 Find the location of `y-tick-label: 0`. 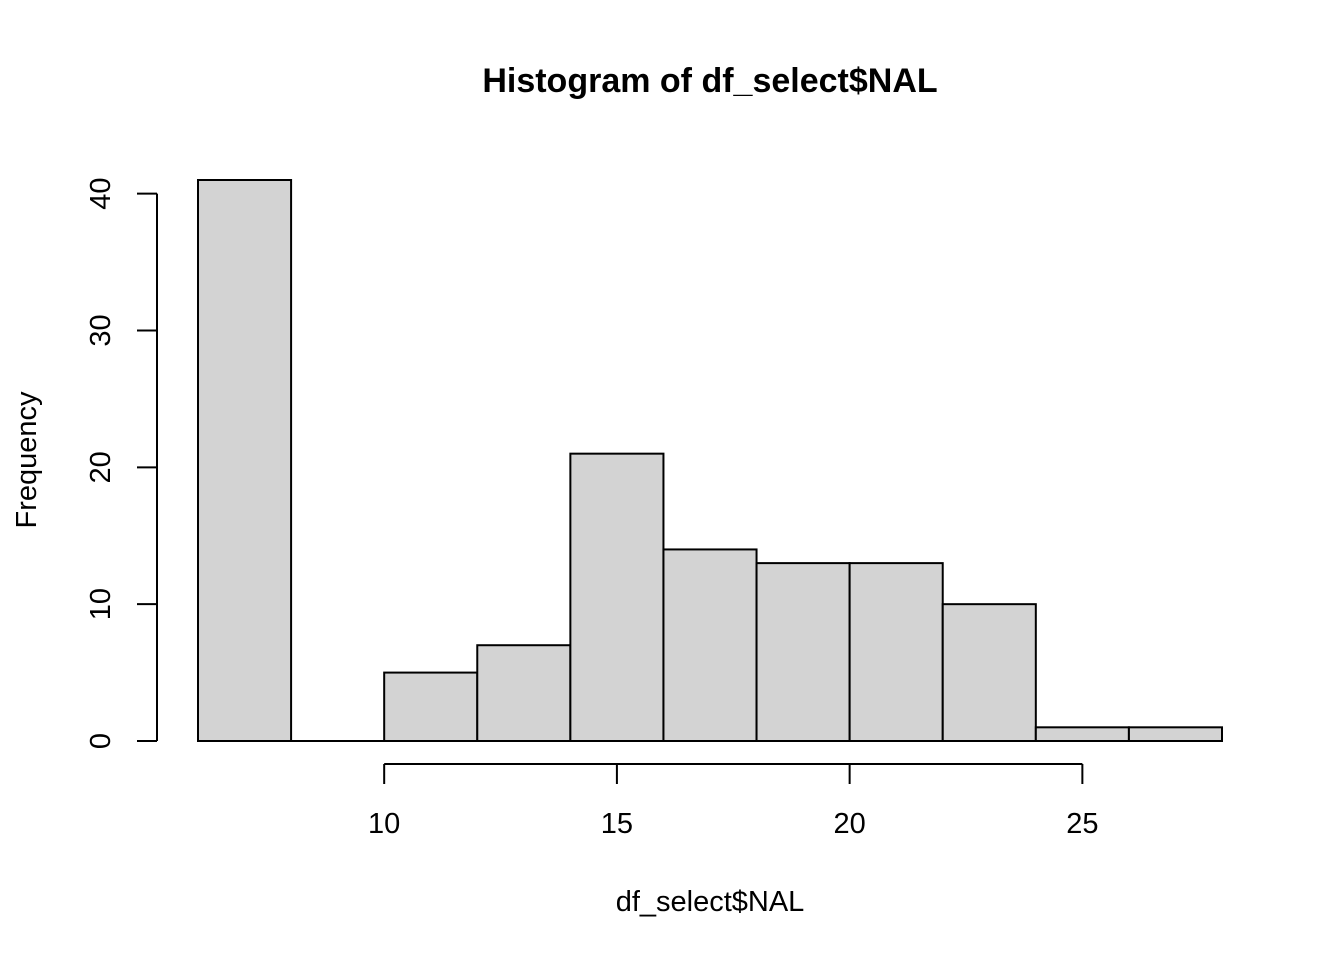

y-tick-label: 0 is located at coordinates (101, 741).